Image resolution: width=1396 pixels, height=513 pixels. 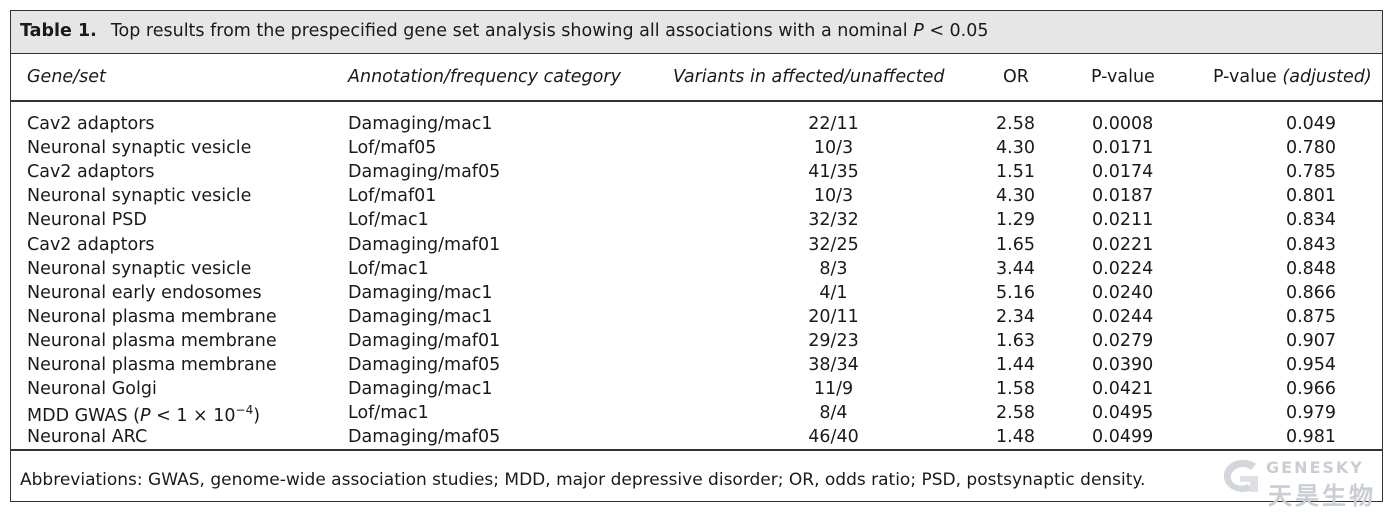 I want to click on cell-variants: 32/25, so click(x=833, y=244).